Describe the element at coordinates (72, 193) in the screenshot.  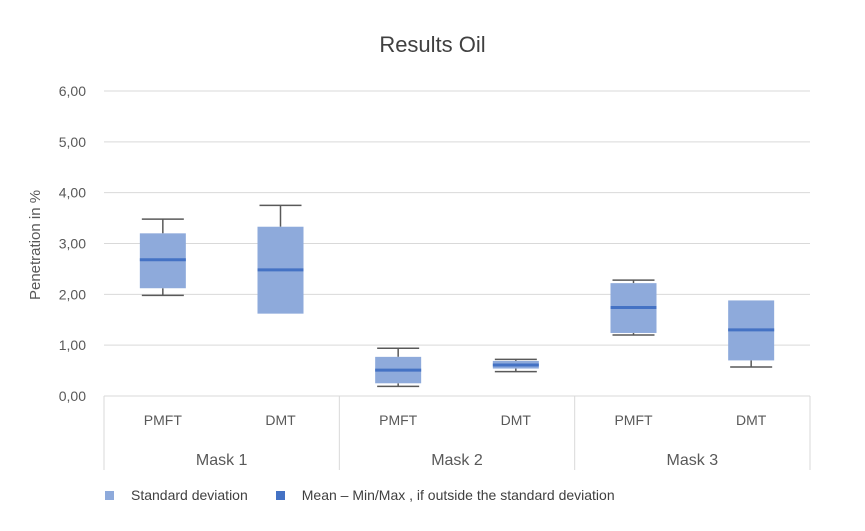
I see `y-tick-label: 4,00` at that location.